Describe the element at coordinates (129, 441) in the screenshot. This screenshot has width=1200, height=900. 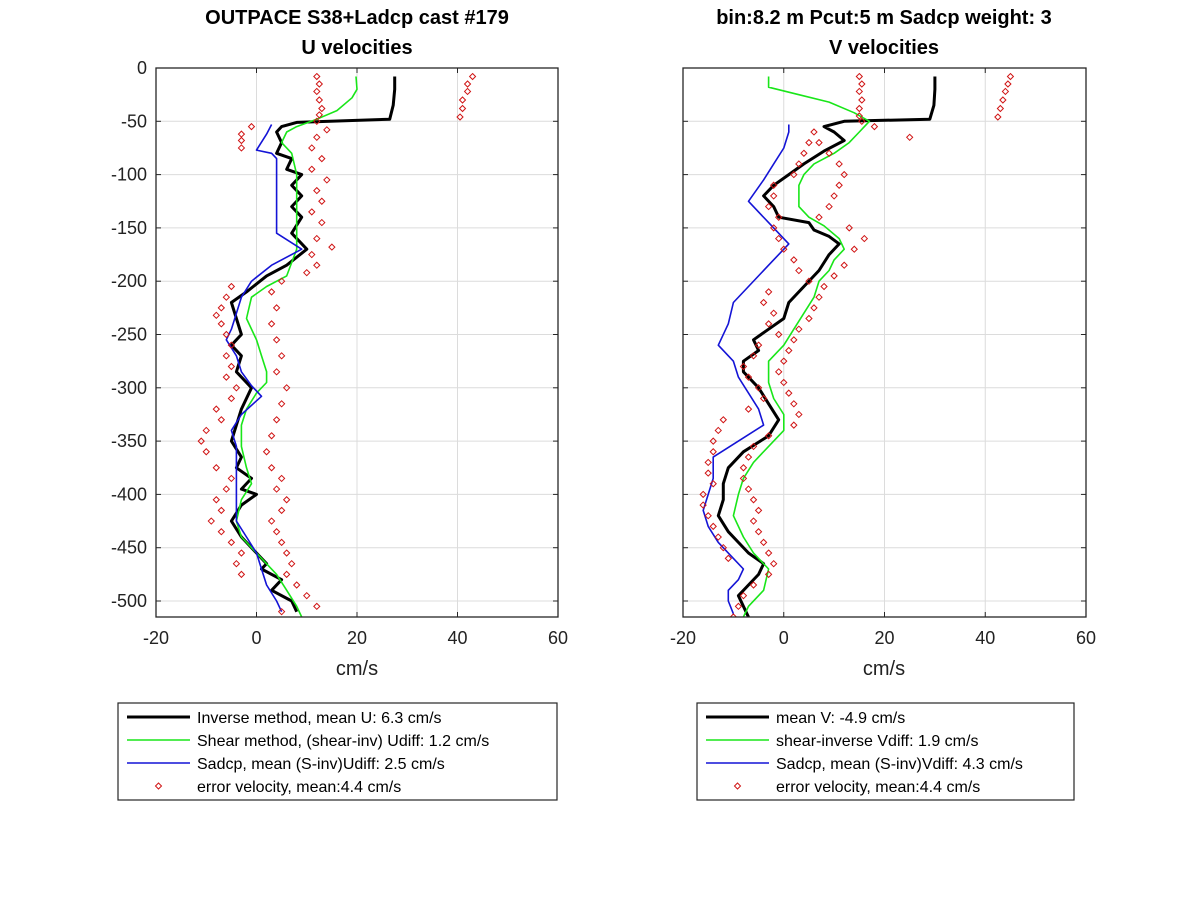
I see `y-tick-label: -350` at that location.